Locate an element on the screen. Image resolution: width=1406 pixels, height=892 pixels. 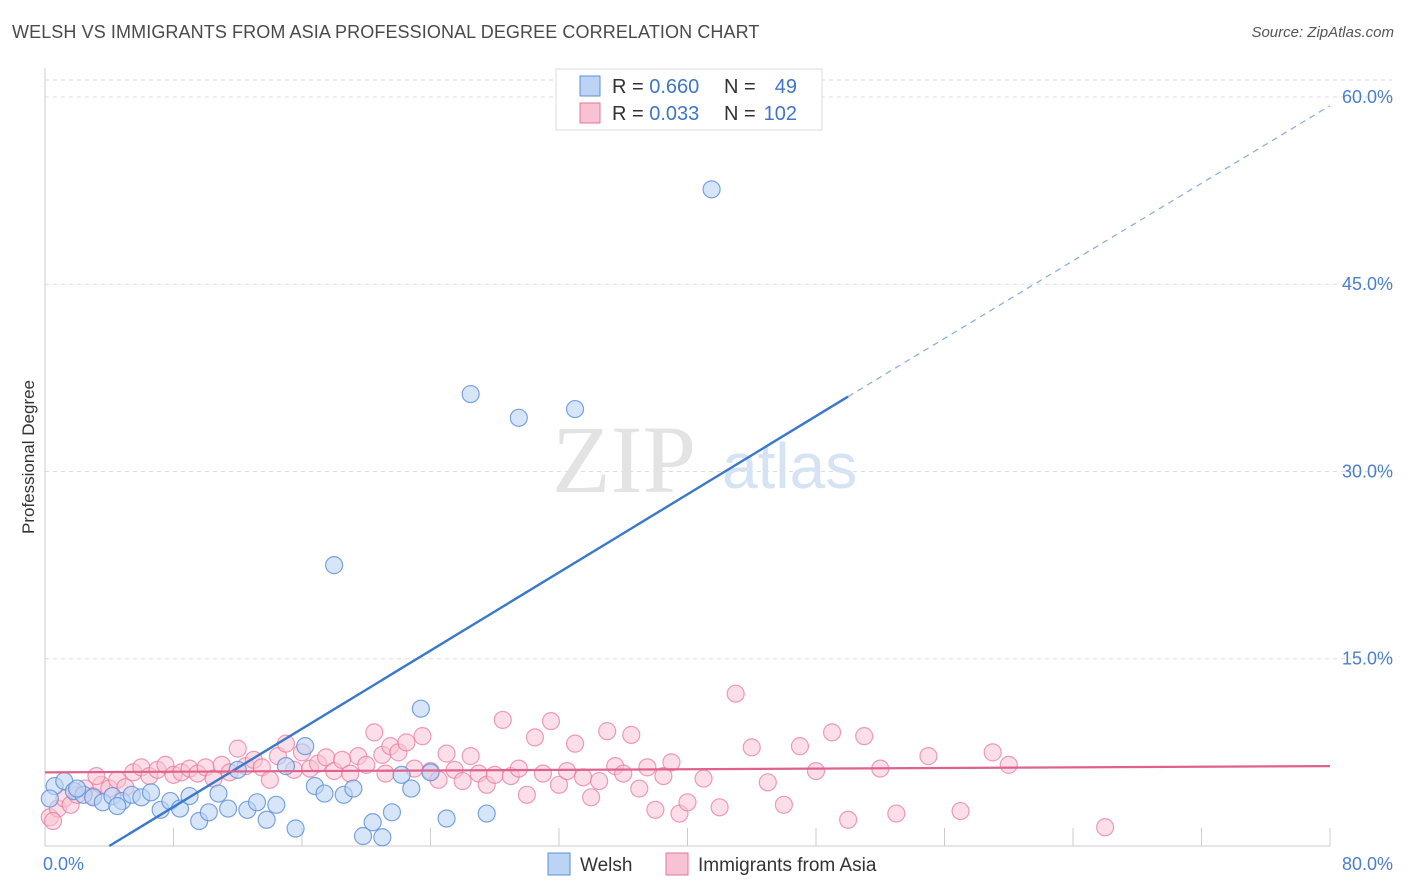
x-tick-label-min: 0.0% is located at coordinates (63, 864).